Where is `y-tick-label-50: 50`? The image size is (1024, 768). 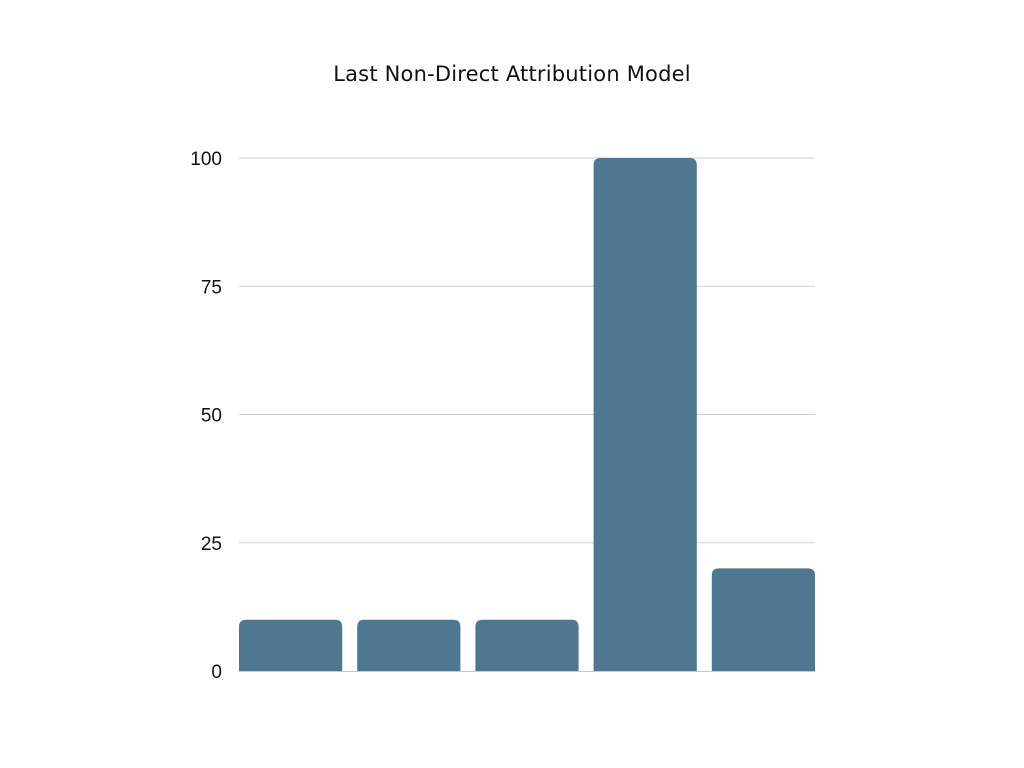 y-tick-label-50: 50 is located at coordinates (211, 416).